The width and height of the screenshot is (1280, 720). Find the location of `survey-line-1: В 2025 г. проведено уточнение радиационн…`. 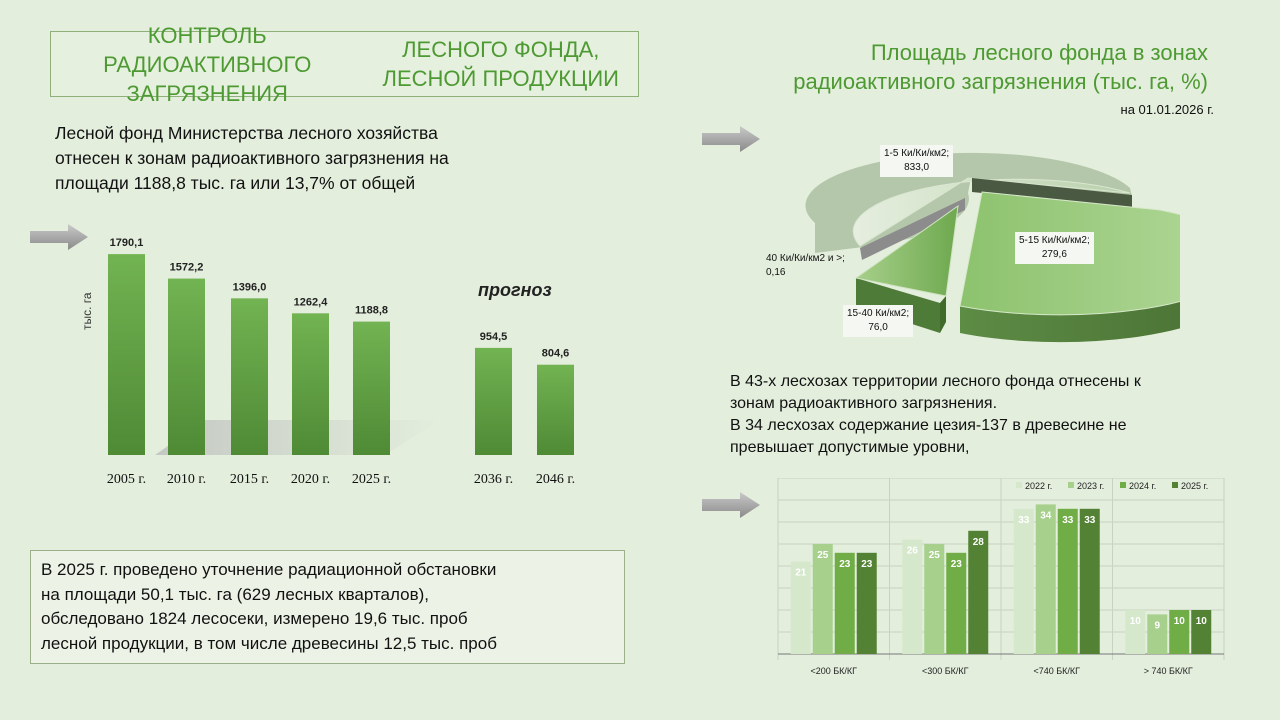

survey-line-1: В 2025 г. проведено уточнение радиационн… is located at coordinates (269, 569).